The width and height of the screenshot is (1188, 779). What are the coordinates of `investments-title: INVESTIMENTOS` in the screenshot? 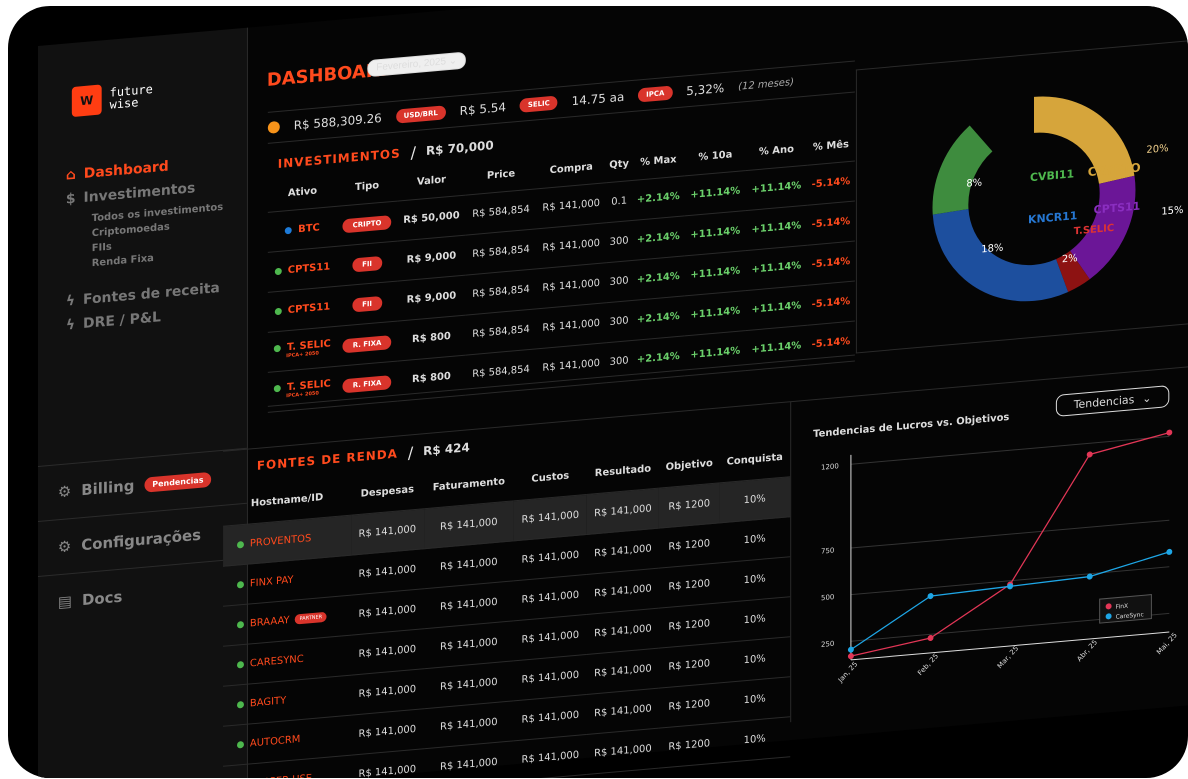 It's located at (339, 159).